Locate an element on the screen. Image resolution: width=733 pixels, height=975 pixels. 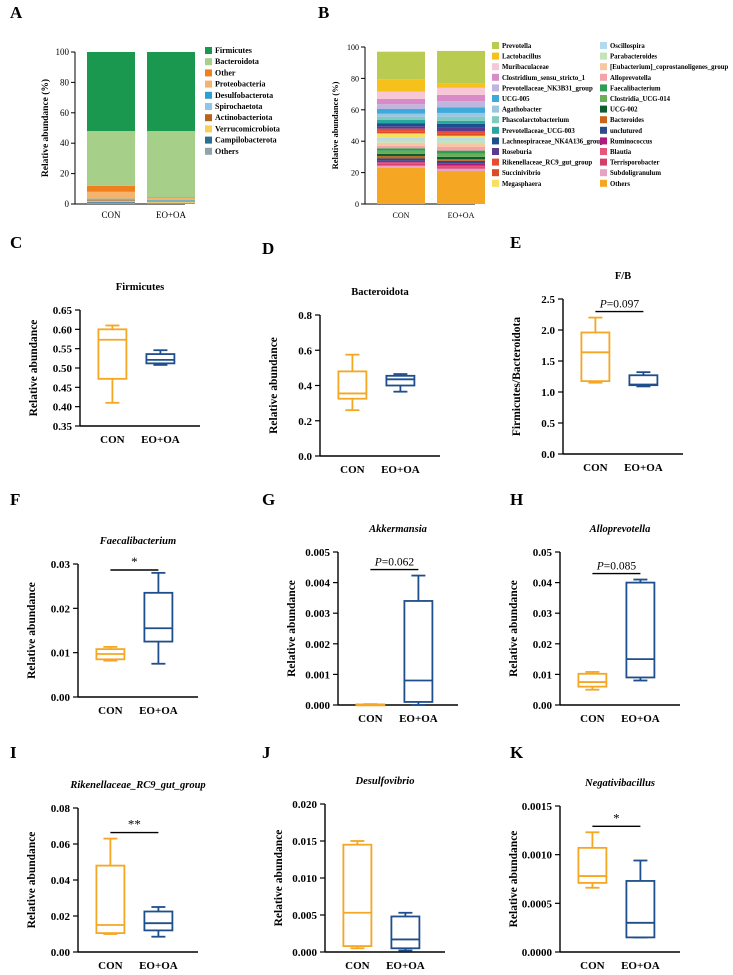
bar-segment-spirochaetota is located at coordinates (171, 201).